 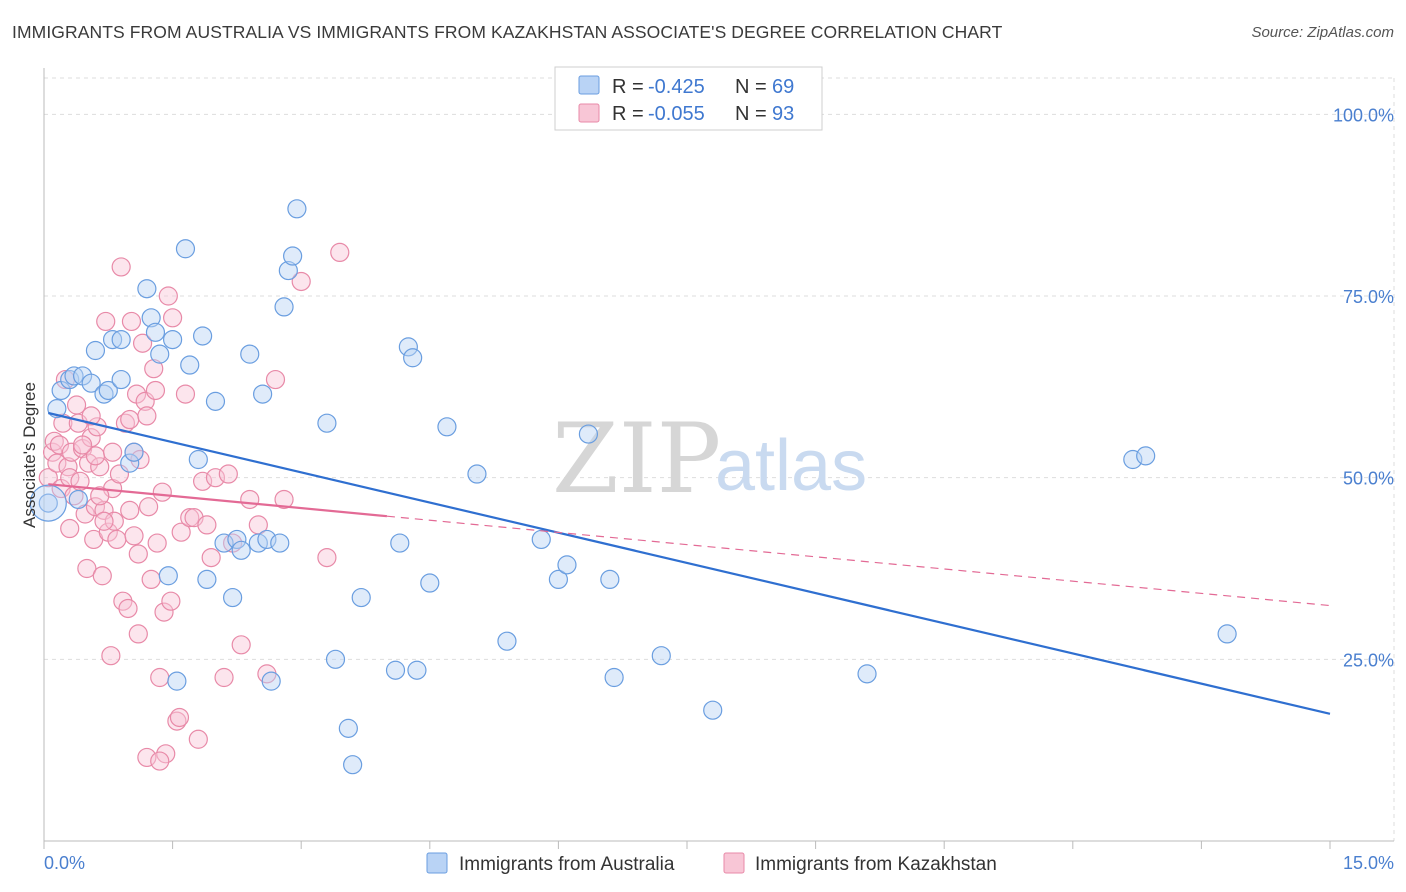 I want to click on source-credit: Source: ZipAtlas.com, so click(x=1322, y=32).